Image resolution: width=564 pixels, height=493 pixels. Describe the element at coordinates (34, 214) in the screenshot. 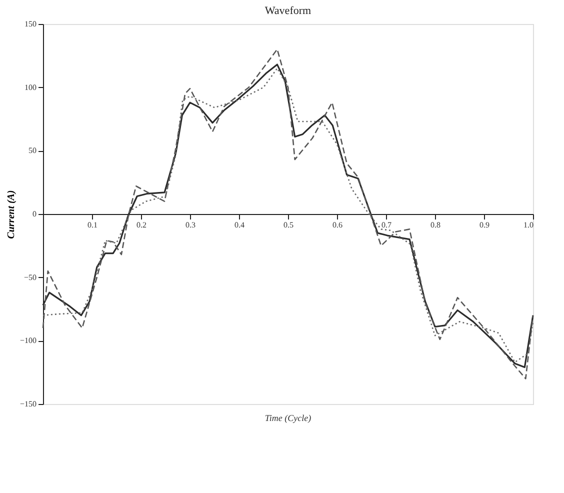

I see `y-tick-label: 0` at that location.